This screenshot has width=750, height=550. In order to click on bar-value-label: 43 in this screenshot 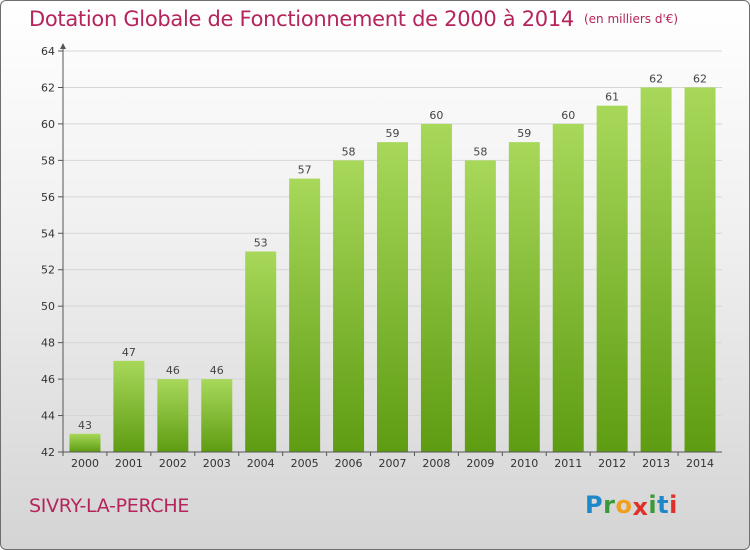, I will do `click(85, 425)`.